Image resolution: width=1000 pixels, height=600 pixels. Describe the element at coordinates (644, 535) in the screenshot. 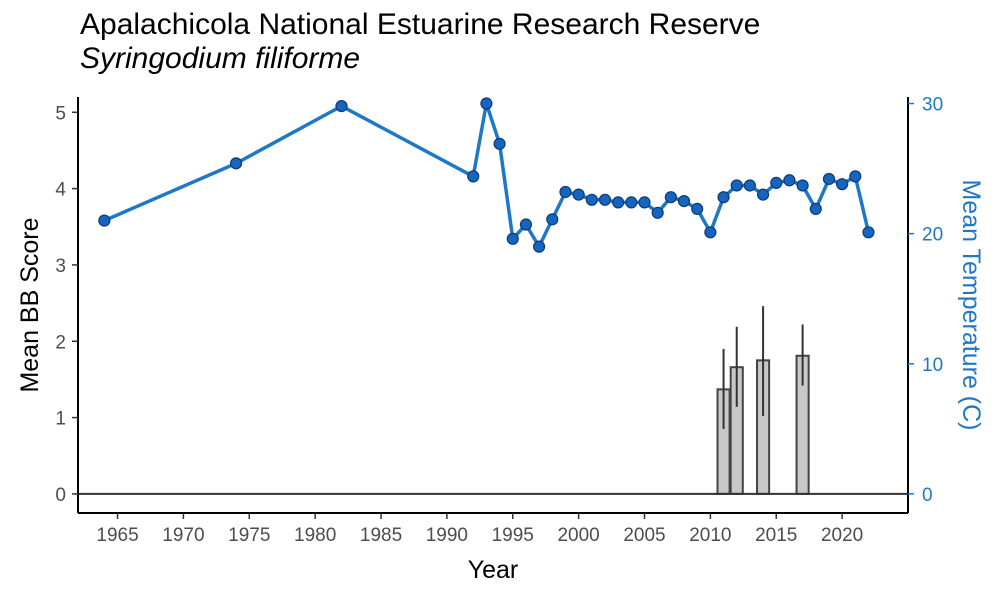

I see `x-tick-label: 2005` at that location.